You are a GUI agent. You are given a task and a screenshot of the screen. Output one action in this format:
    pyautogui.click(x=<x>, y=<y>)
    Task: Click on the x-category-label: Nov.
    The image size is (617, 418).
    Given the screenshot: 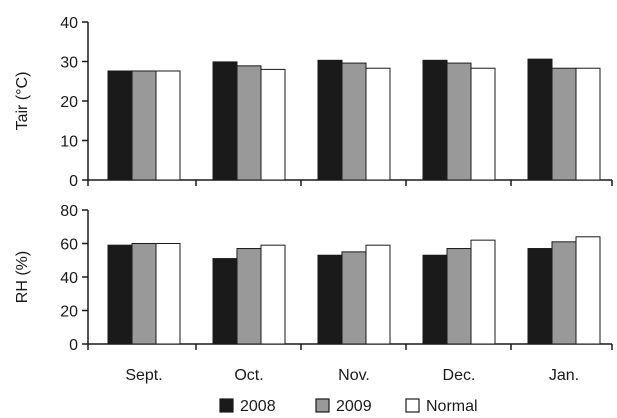 What is the action you would take?
    pyautogui.click(x=354, y=375)
    